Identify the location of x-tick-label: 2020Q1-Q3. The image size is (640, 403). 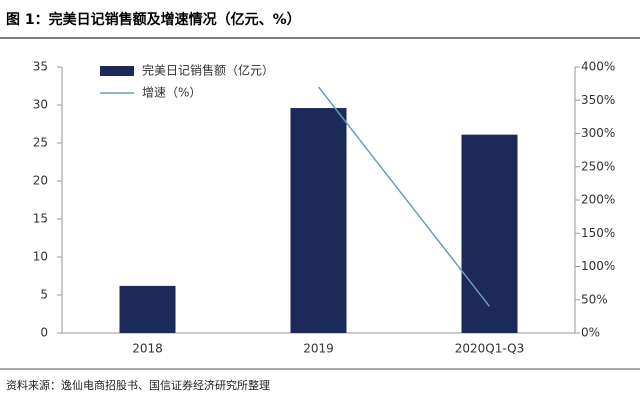
(489, 349).